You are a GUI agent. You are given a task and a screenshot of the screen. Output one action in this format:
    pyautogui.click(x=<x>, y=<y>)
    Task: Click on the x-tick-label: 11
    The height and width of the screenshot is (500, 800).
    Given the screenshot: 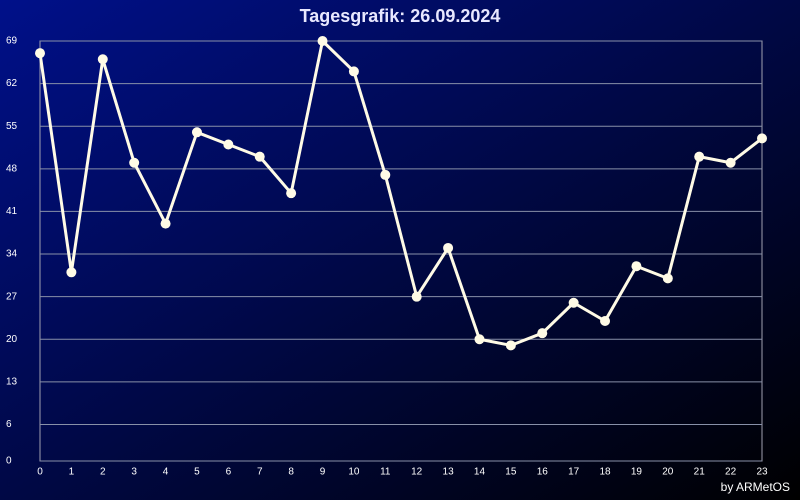 What is the action you would take?
    pyautogui.click(x=385, y=472)
    